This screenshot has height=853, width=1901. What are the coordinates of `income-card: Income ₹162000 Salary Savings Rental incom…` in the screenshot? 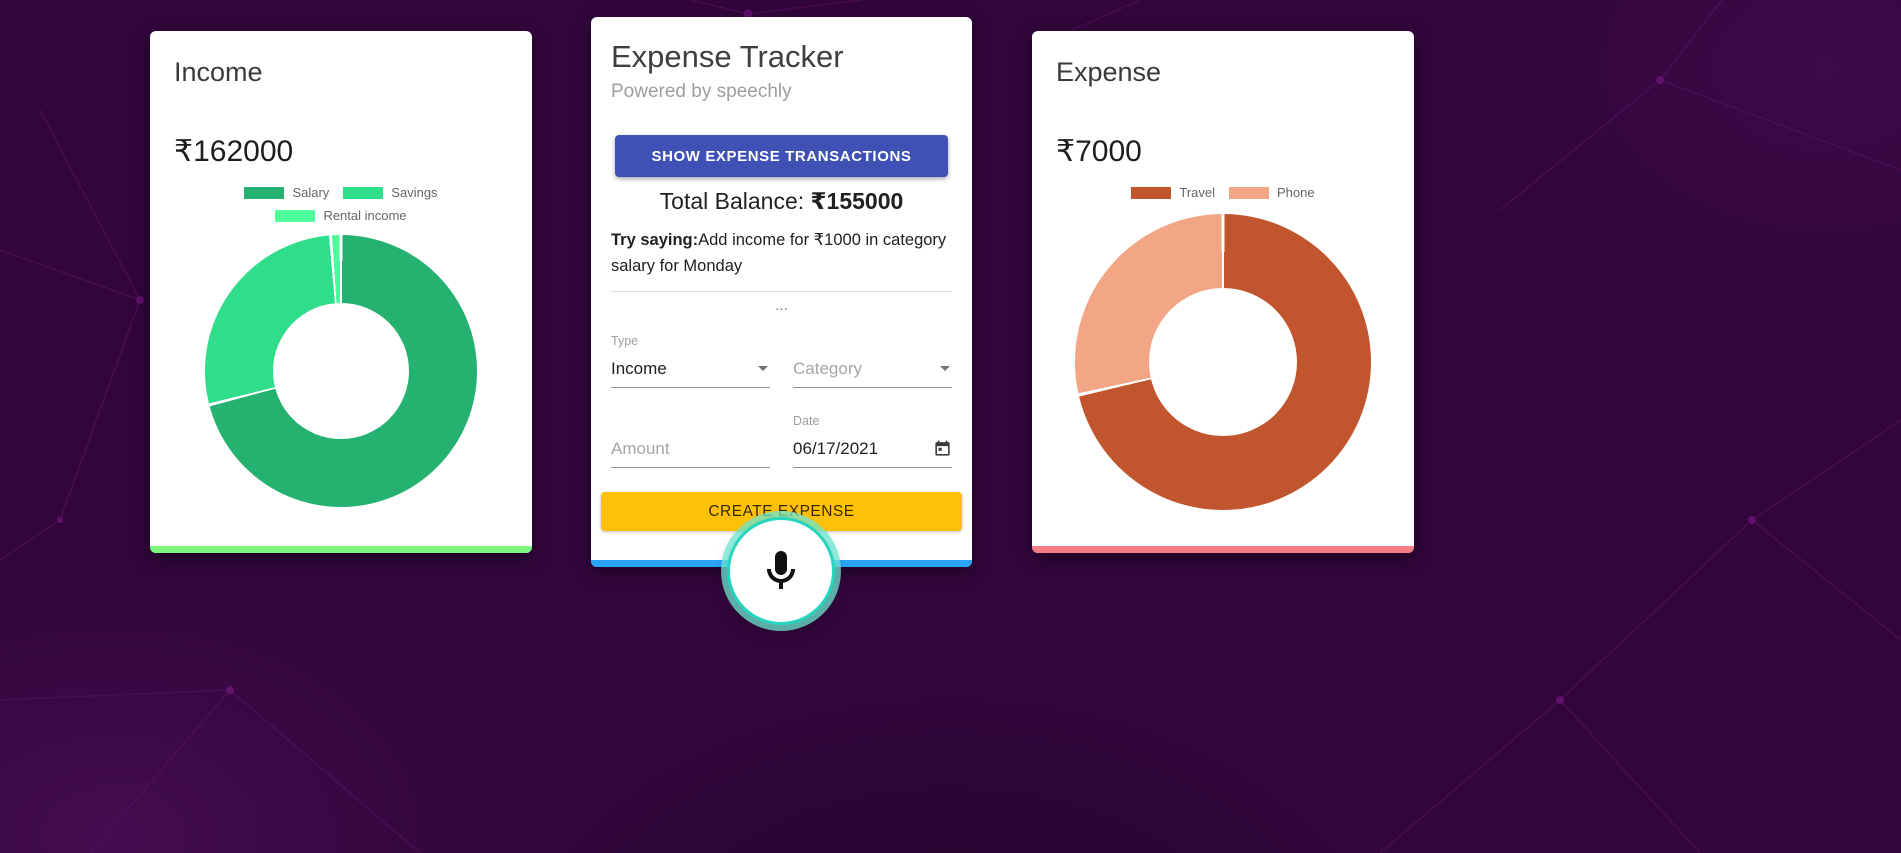 It's located at (341, 292).